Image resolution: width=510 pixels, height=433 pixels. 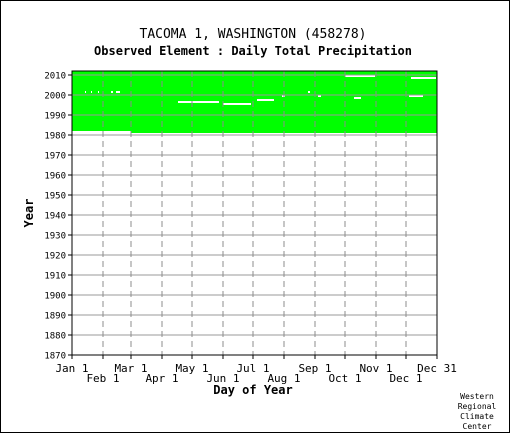 I want to click on x-tick-label: Dec 31, so click(x=437, y=368).